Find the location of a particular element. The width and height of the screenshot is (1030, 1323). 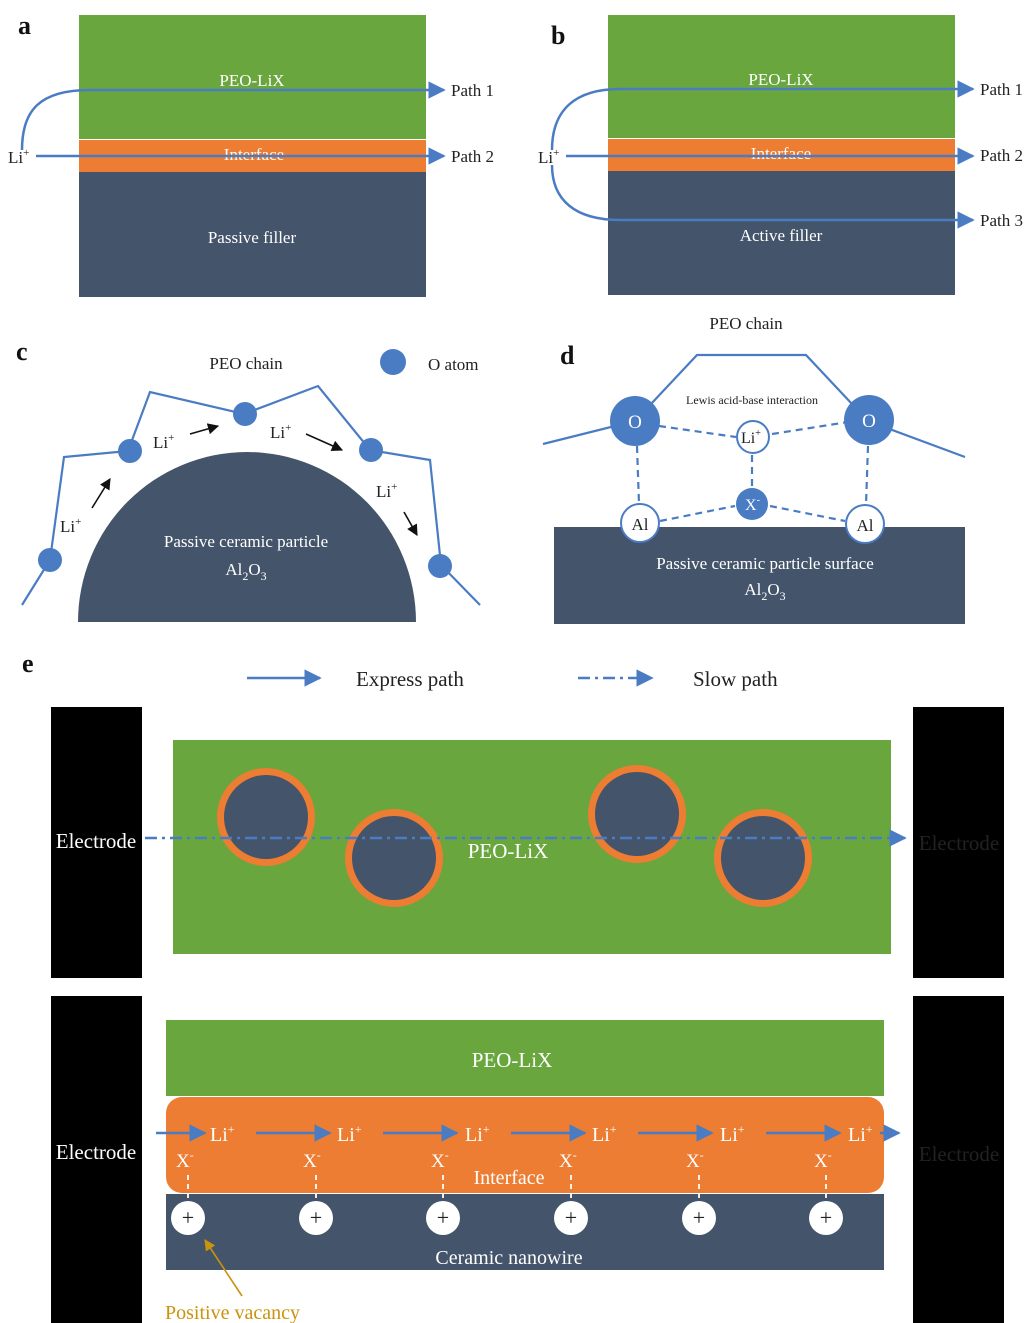

panel-e-letter: e is located at coordinates (28, 663).